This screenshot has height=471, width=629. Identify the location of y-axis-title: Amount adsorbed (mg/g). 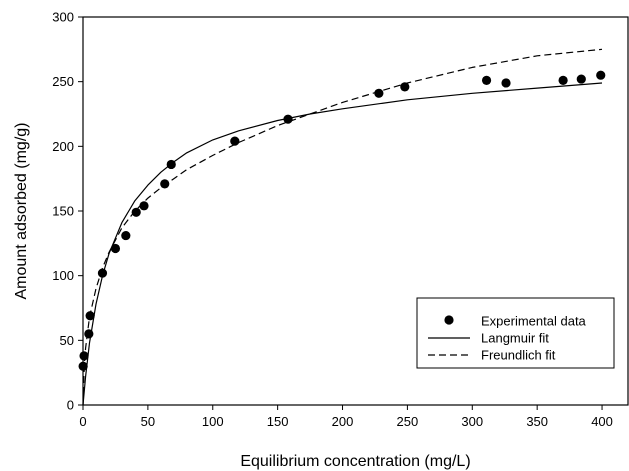
(21, 211).